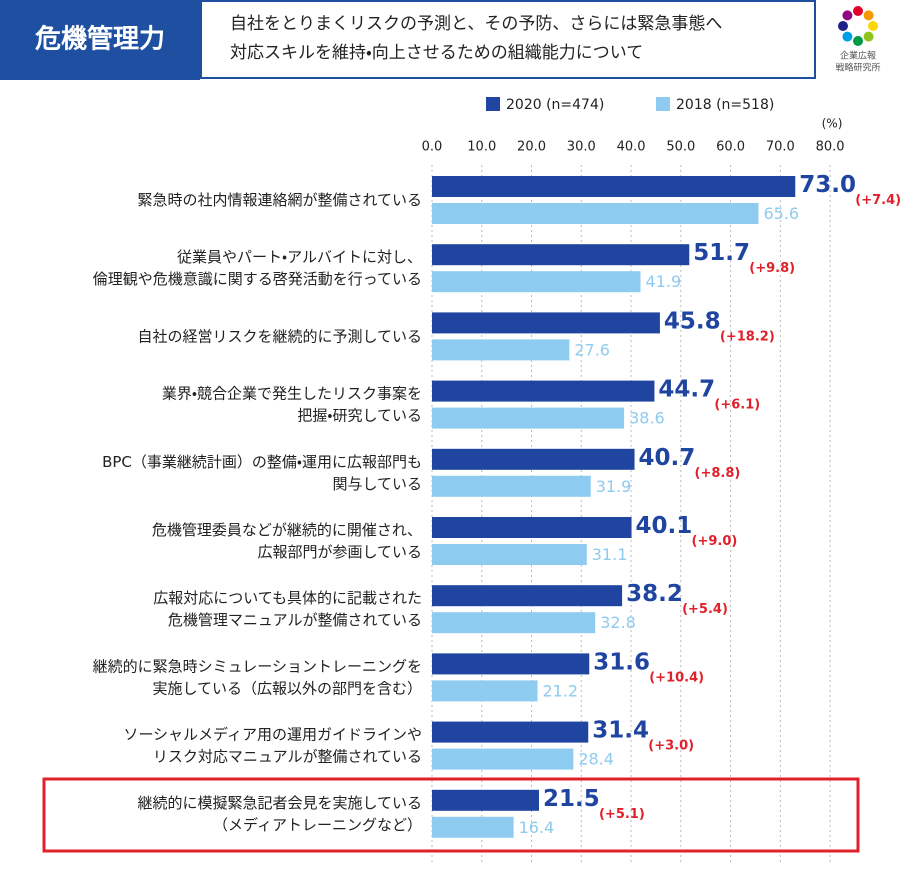 The image size is (900, 885). What do you see at coordinates (618, 622) in the screenshot?
I see `value-label: 32.8` at bounding box center [618, 622].